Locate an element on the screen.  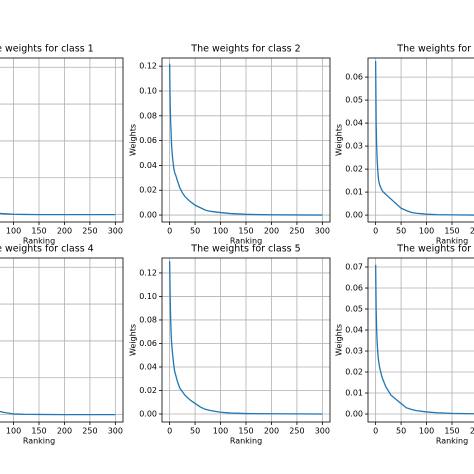
chart-title: The weights for class 2 is located at coordinates (245, 49).